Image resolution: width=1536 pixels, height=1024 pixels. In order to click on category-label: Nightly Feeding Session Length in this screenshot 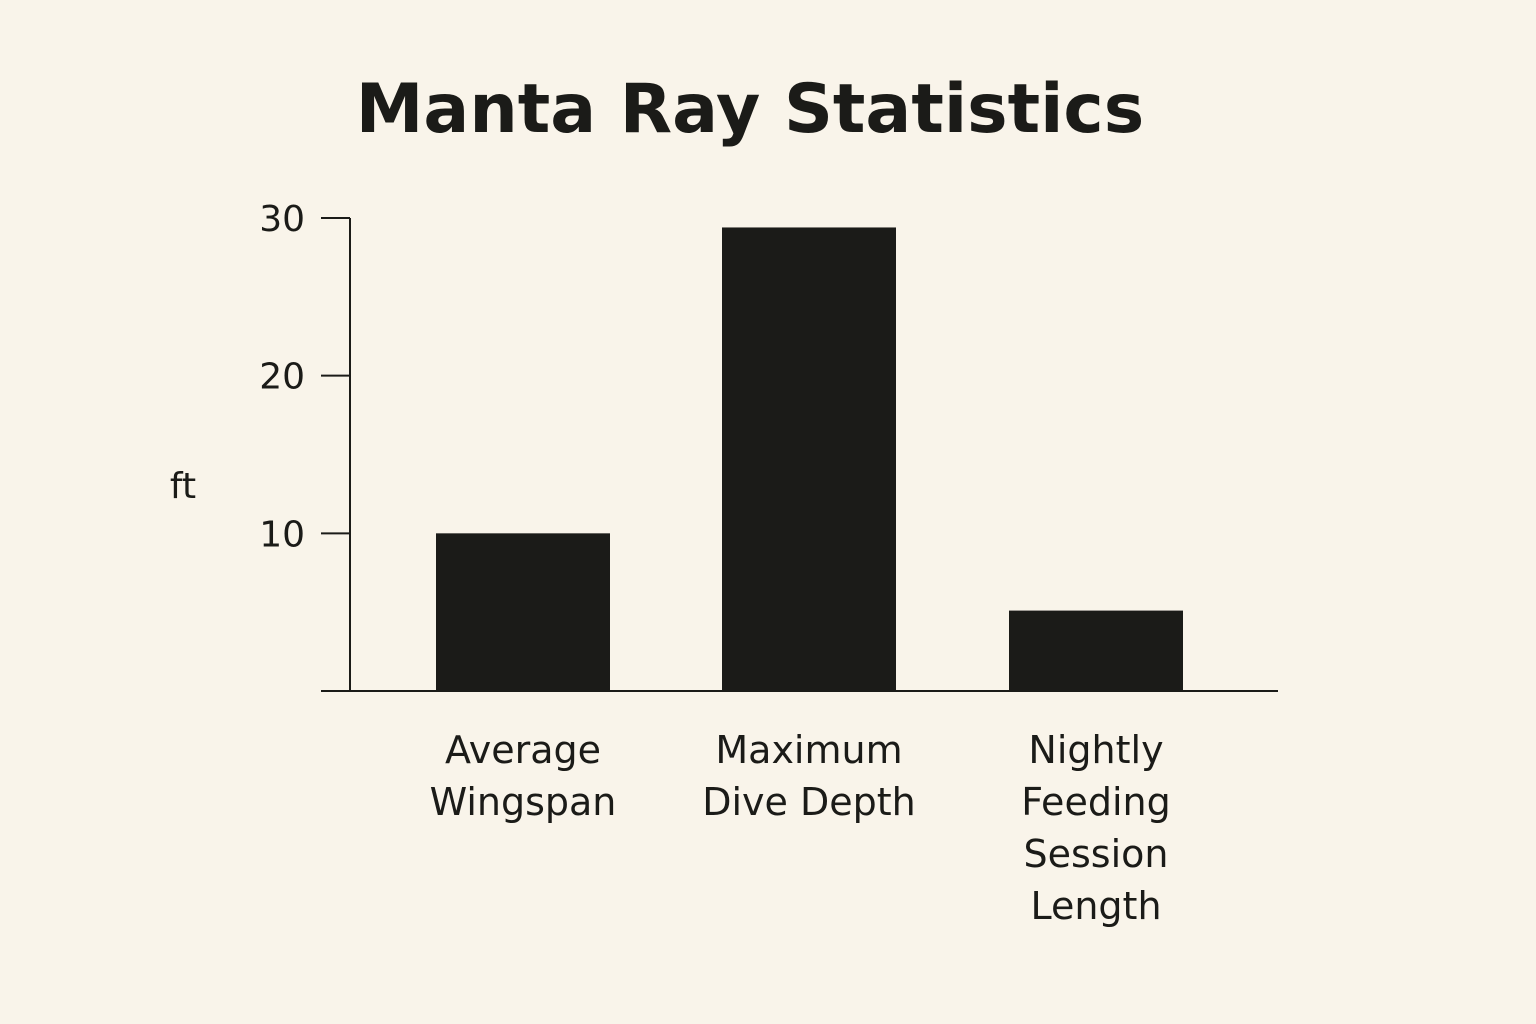, I will do `click(1095, 828)`.